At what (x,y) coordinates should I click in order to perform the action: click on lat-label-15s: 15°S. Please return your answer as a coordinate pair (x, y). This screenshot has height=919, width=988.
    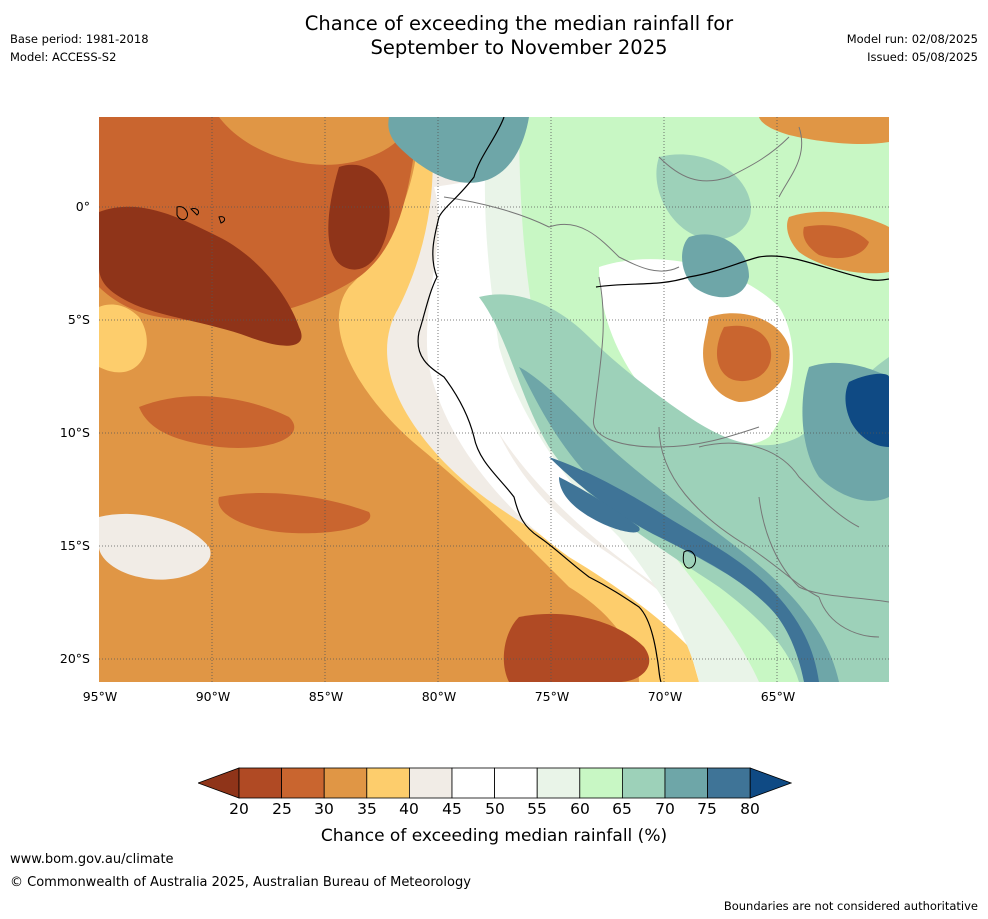
    Looking at the image, I should click on (74, 545).